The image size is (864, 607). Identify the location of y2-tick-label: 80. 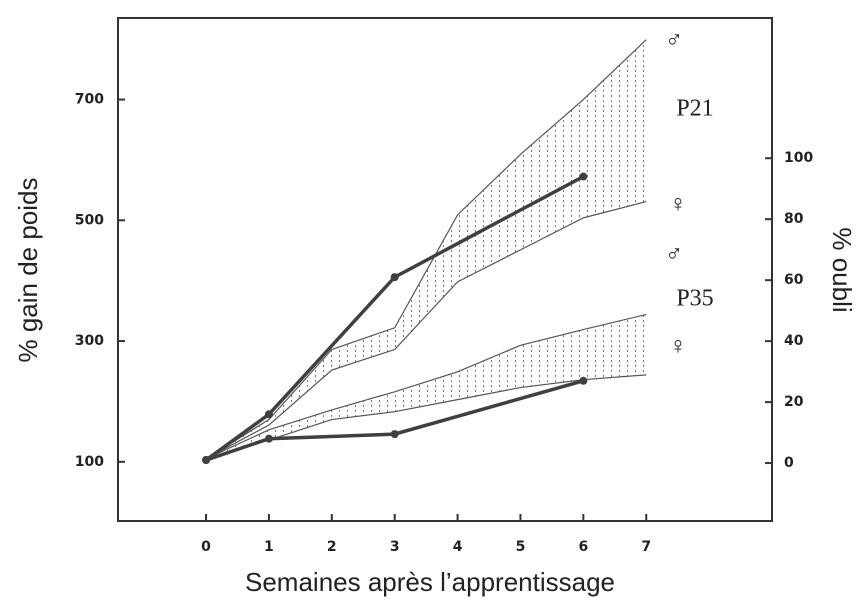
(794, 219).